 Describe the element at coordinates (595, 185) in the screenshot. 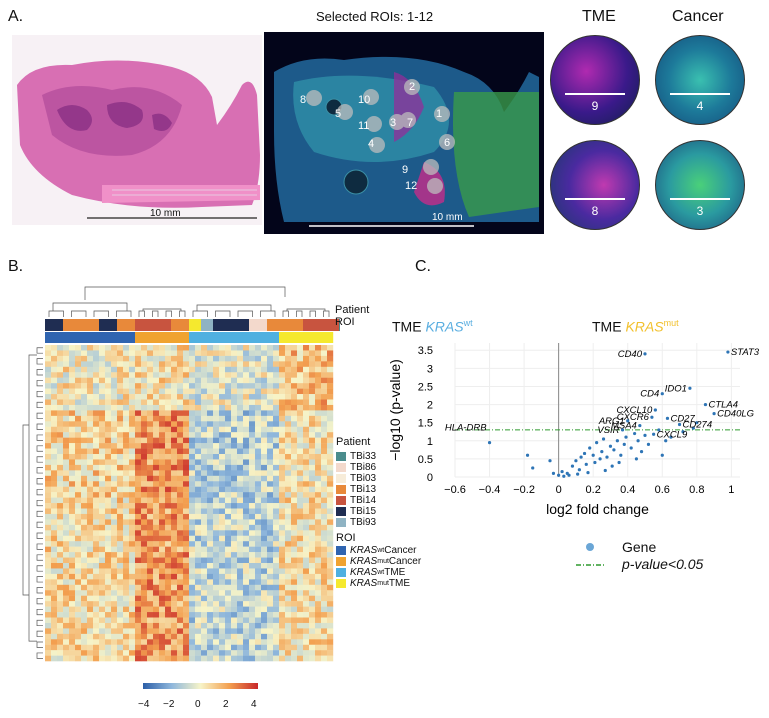

I see `tme-roi-8-circle: 8` at that location.